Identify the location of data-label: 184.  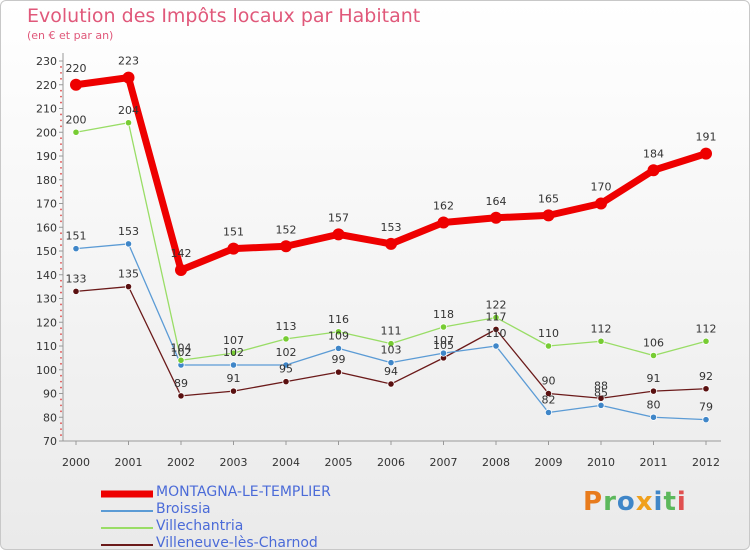
(653, 153).